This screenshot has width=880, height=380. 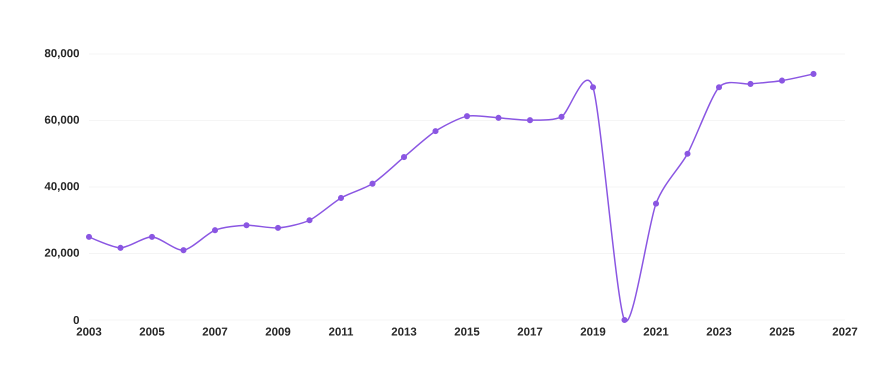 I want to click on x-tick-label: 2007, so click(x=215, y=332).